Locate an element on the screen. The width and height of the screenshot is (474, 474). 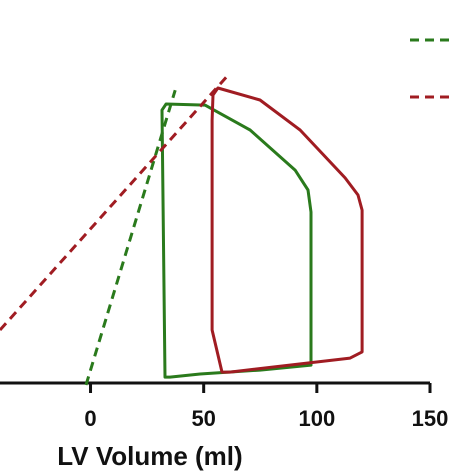
x-axis-label: LV Volume (ml) is located at coordinates (149, 456).